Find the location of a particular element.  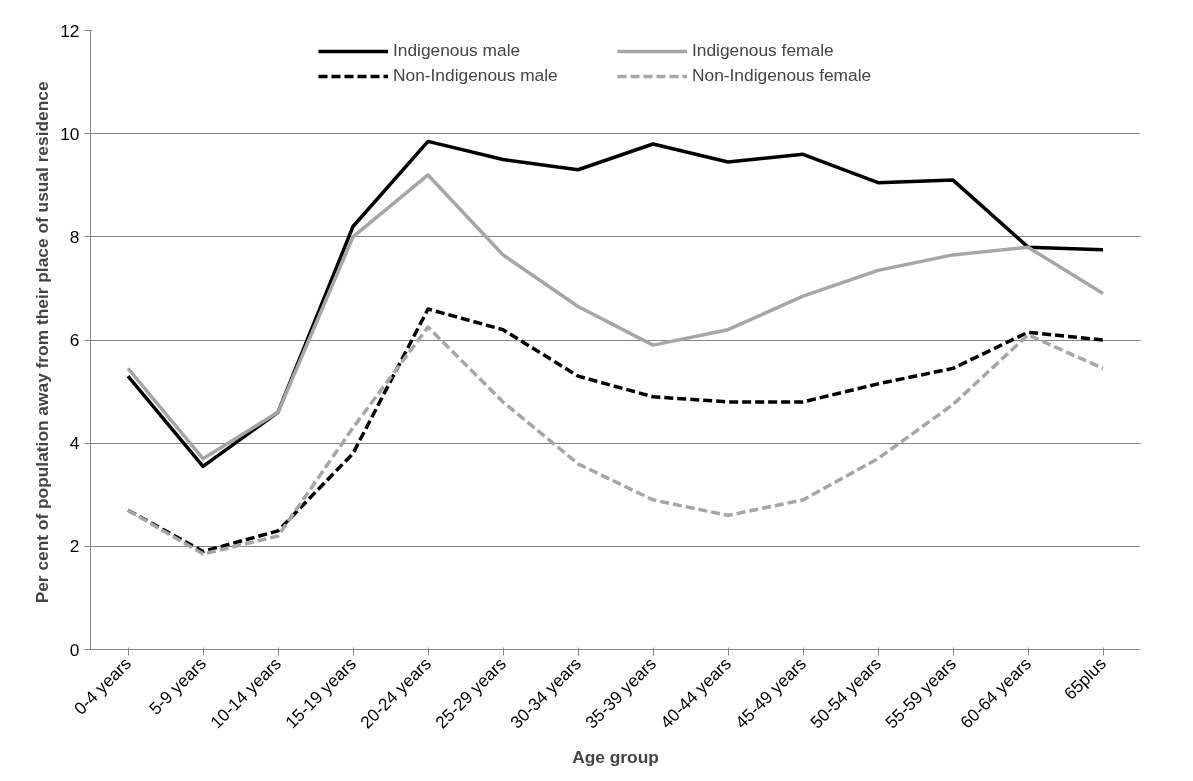

legend-label: Indigenous female is located at coordinates (763, 50).